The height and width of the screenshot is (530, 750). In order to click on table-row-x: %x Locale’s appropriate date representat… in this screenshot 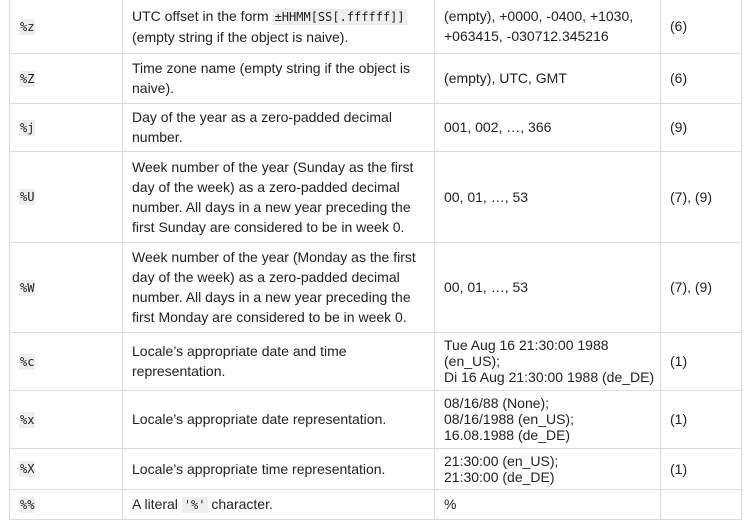, I will do `click(375, 419)`.